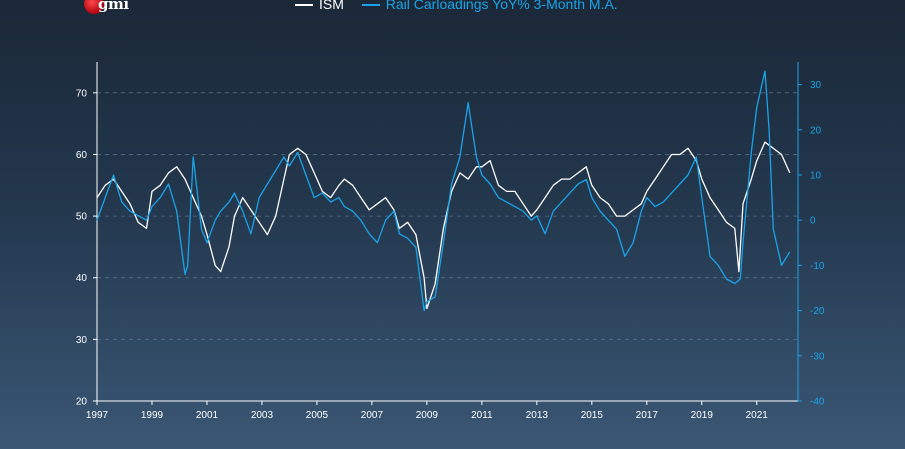  What do you see at coordinates (592, 415) in the screenshot?
I see `x-tick-label: 2015` at bounding box center [592, 415].